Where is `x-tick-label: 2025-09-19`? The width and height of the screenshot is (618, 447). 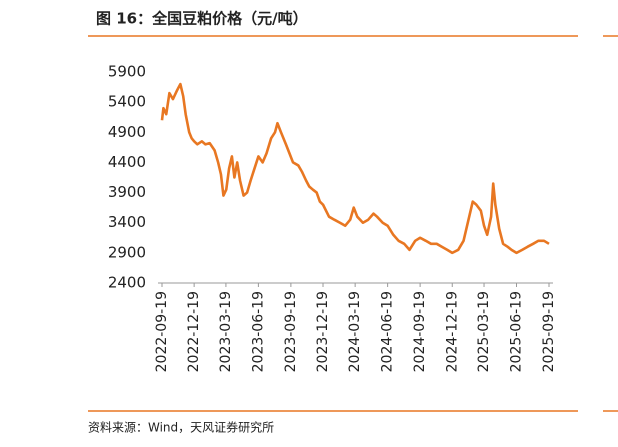
x-tick-label: 2025-09-19 is located at coordinates (549, 331).